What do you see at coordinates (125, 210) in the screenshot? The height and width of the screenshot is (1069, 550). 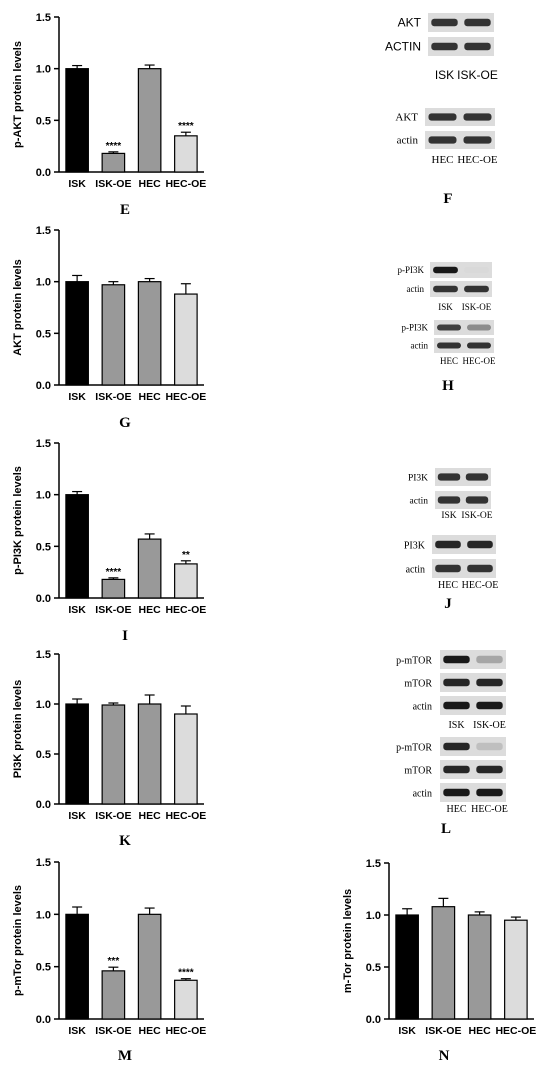 I see `panel-letter: E` at bounding box center [125, 210].